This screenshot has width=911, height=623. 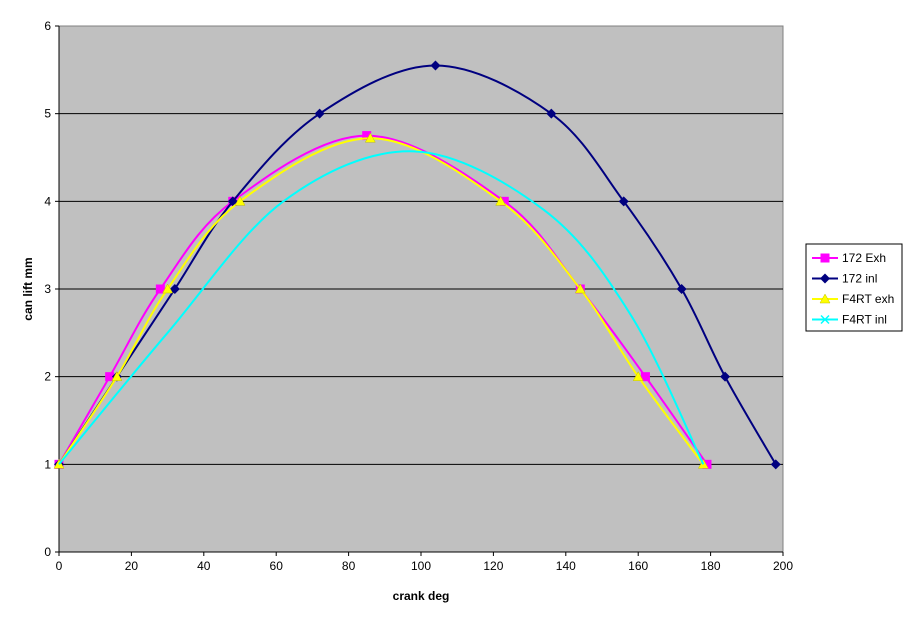 I want to click on legend-entry-0: 172 Exh, so click(x=849, y=258).